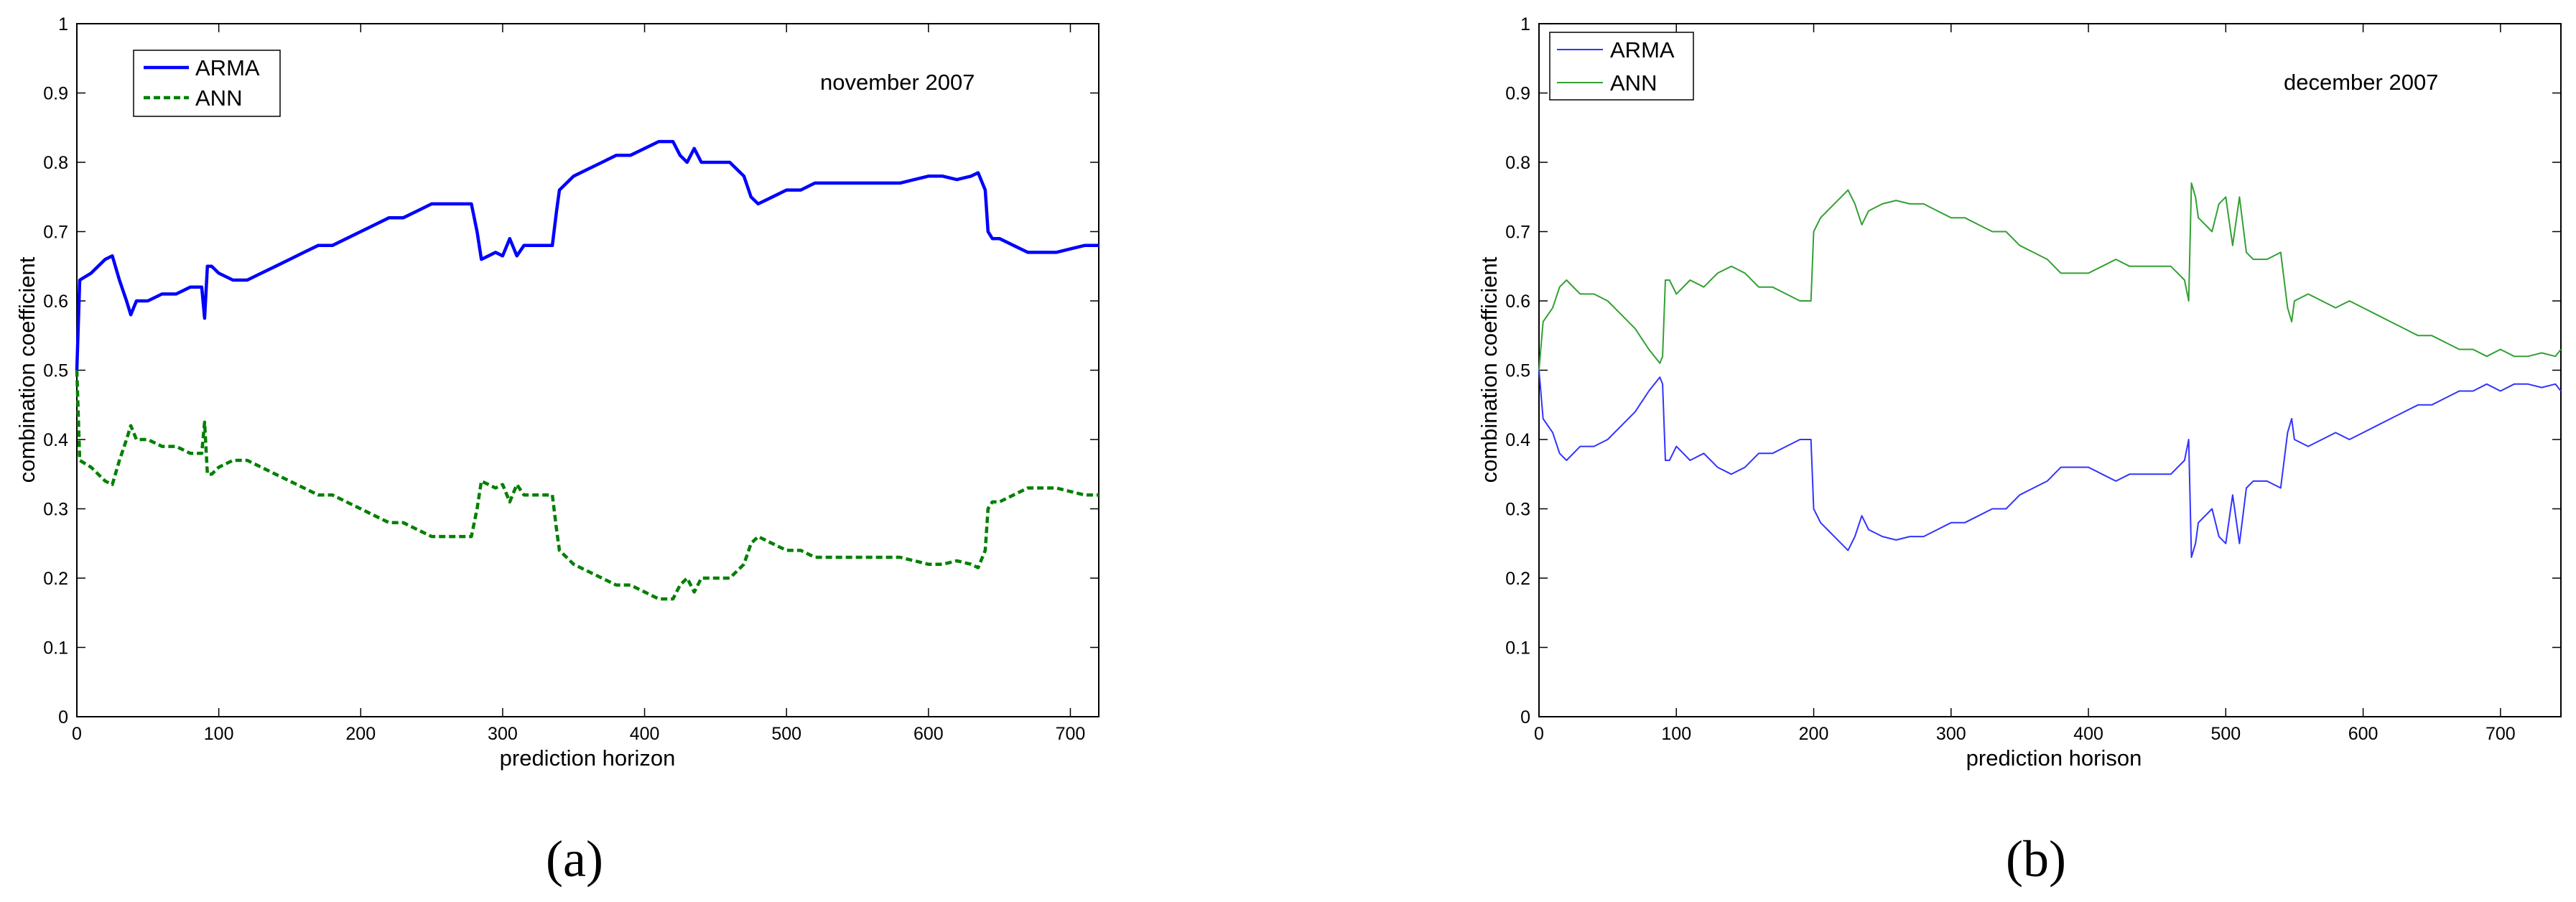  I want to click on panel-label-a: (a), so click(574, 859).